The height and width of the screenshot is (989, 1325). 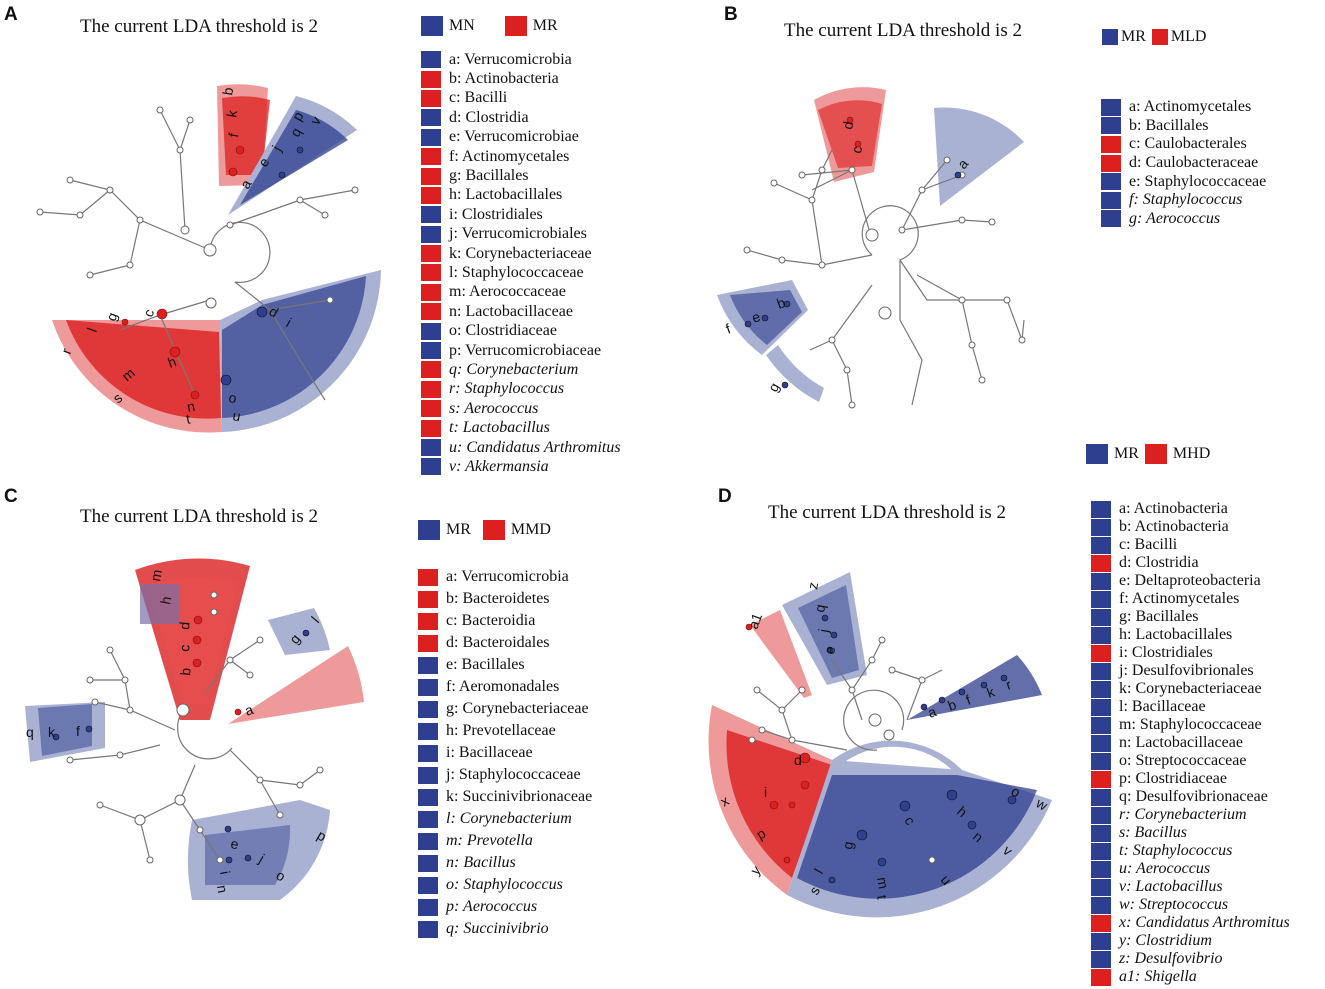 I want to click on legend-item: a: Actinomycetales, so click(x=1183, y=107).